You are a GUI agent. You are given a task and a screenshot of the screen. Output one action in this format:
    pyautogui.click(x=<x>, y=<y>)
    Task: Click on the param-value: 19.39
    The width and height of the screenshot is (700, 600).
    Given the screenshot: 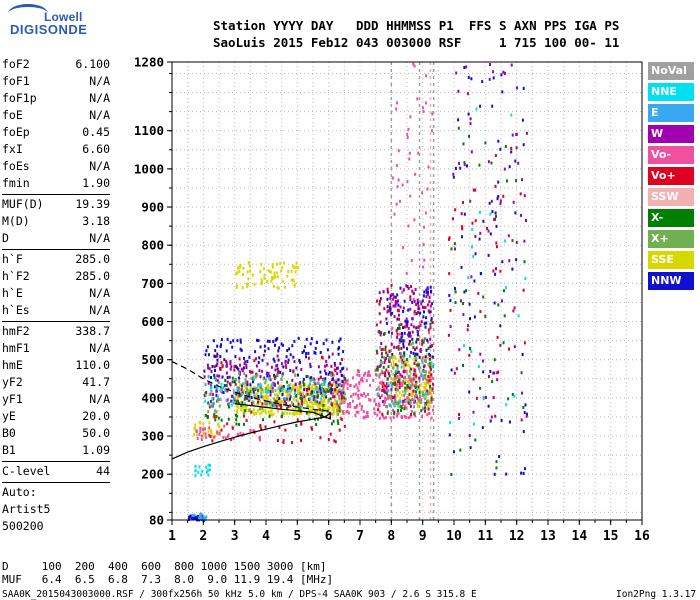 What is the action you would take?
    pyautogui.click(x=92, y=204)
    